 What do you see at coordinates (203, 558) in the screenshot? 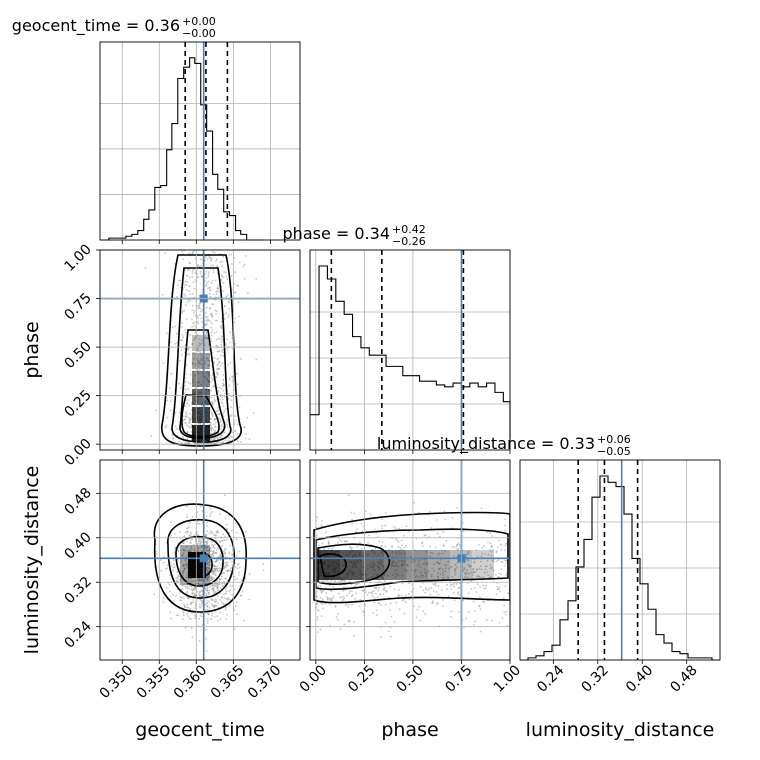
I see `truth-marker-geocent_time-vs-luminosity_distance` at bounding box center [203, 558].